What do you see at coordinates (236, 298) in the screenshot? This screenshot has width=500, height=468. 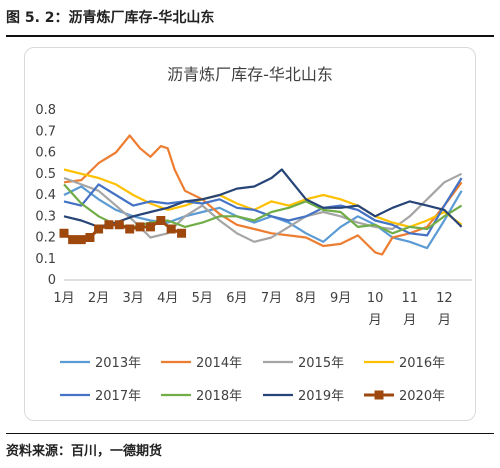 I see `x-tick-label: 6月` at bounding box center [236, 298].